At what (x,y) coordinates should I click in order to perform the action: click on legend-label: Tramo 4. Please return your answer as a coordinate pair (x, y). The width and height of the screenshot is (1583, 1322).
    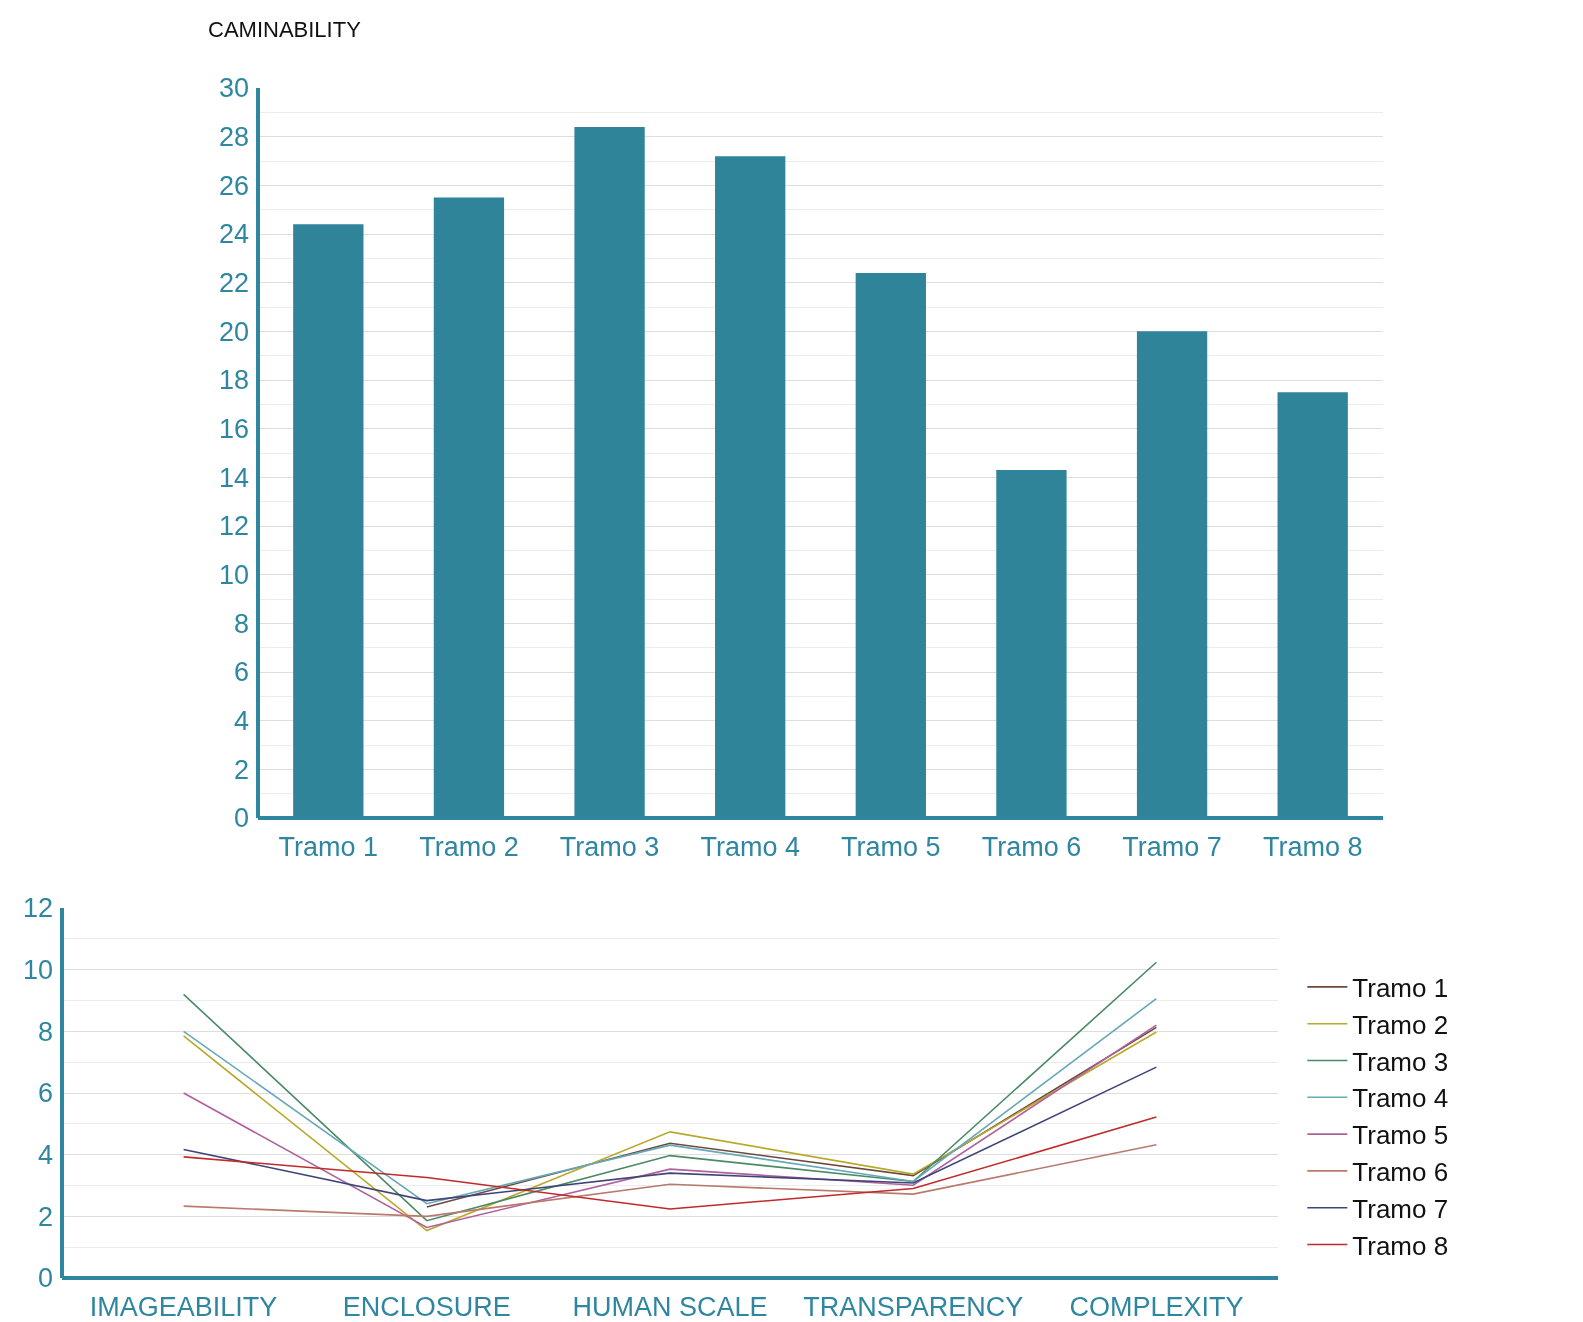
    Looking at the image, I should click on (1400, 1098).